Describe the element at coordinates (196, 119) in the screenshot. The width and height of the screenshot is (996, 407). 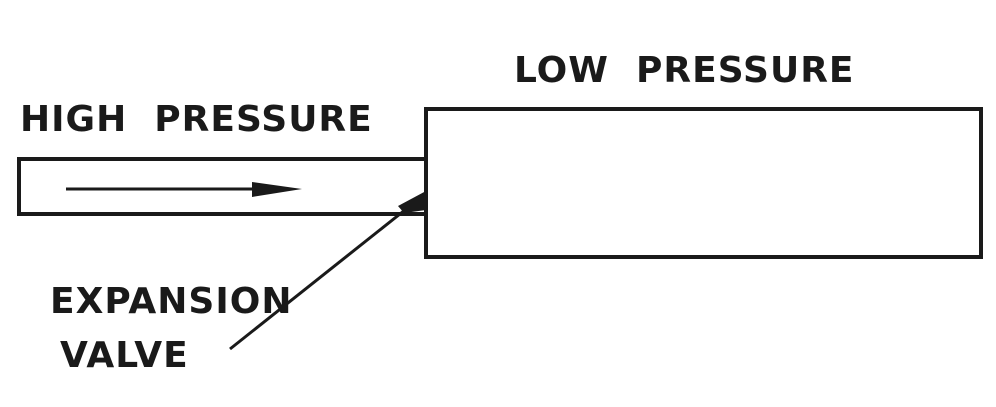
I see `high-pressure-label: HIGH PRESSURE` at that location.